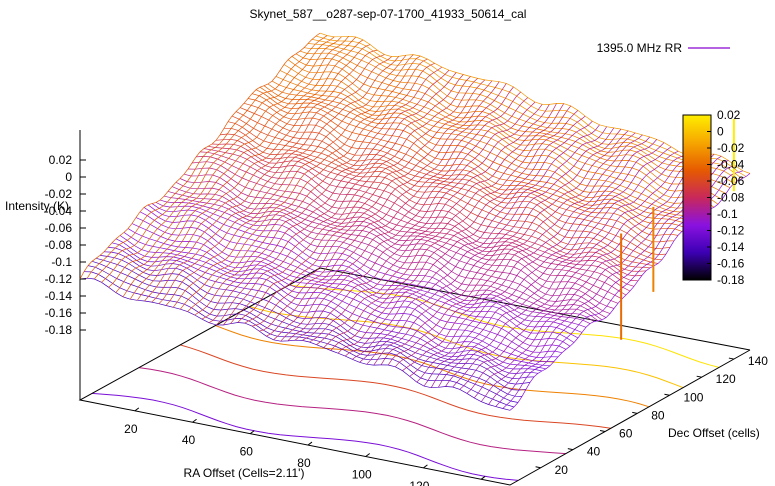 The height and width of the screenshot is (486, 775). Describe the element at coordinates (658, 415) in the screenshot. I see `y-tick-label: 80` at that location.